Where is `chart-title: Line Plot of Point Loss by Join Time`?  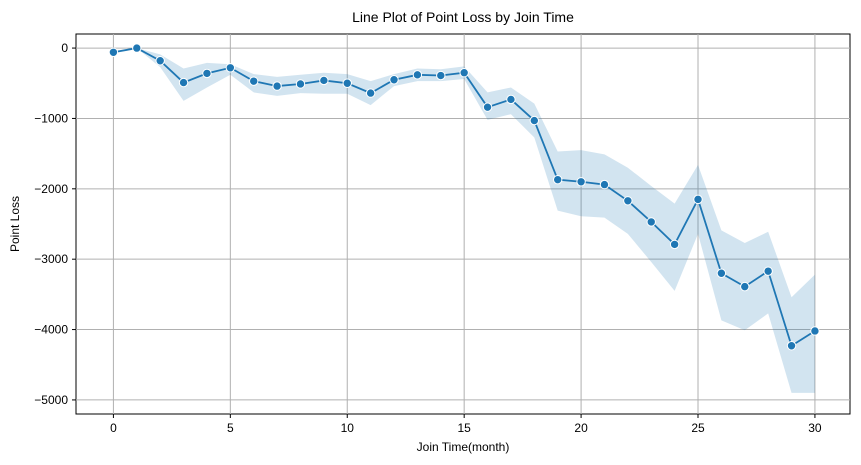
chart-title: Line Plot of Point Loss by Join Time is located at coordinates (463, 17).